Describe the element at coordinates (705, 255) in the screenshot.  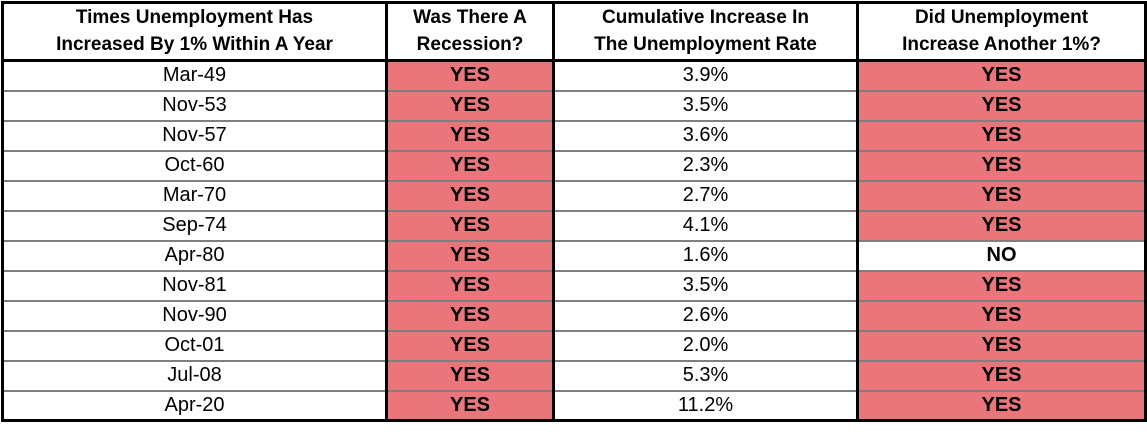
I see `cumulative-increase-cell: 1.6%` at that location.